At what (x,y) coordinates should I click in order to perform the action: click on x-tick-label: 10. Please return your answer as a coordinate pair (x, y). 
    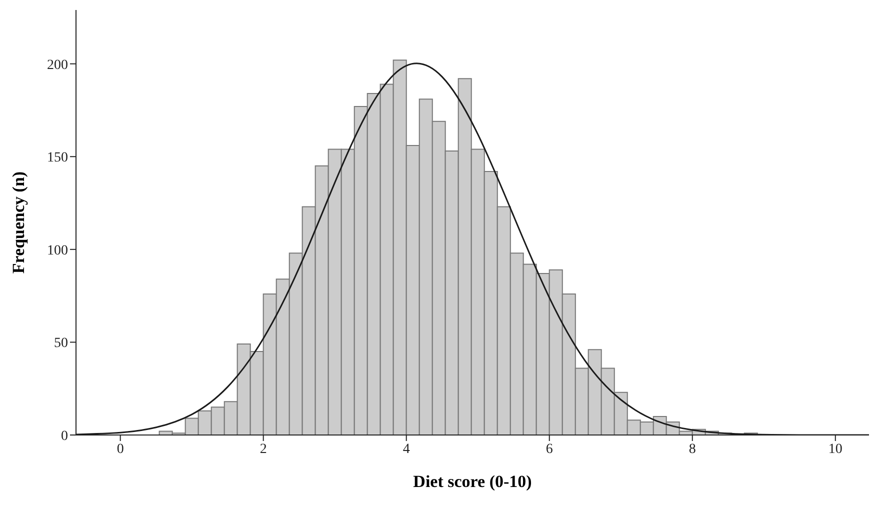
    Looking at the image, I should click on (835, 449).